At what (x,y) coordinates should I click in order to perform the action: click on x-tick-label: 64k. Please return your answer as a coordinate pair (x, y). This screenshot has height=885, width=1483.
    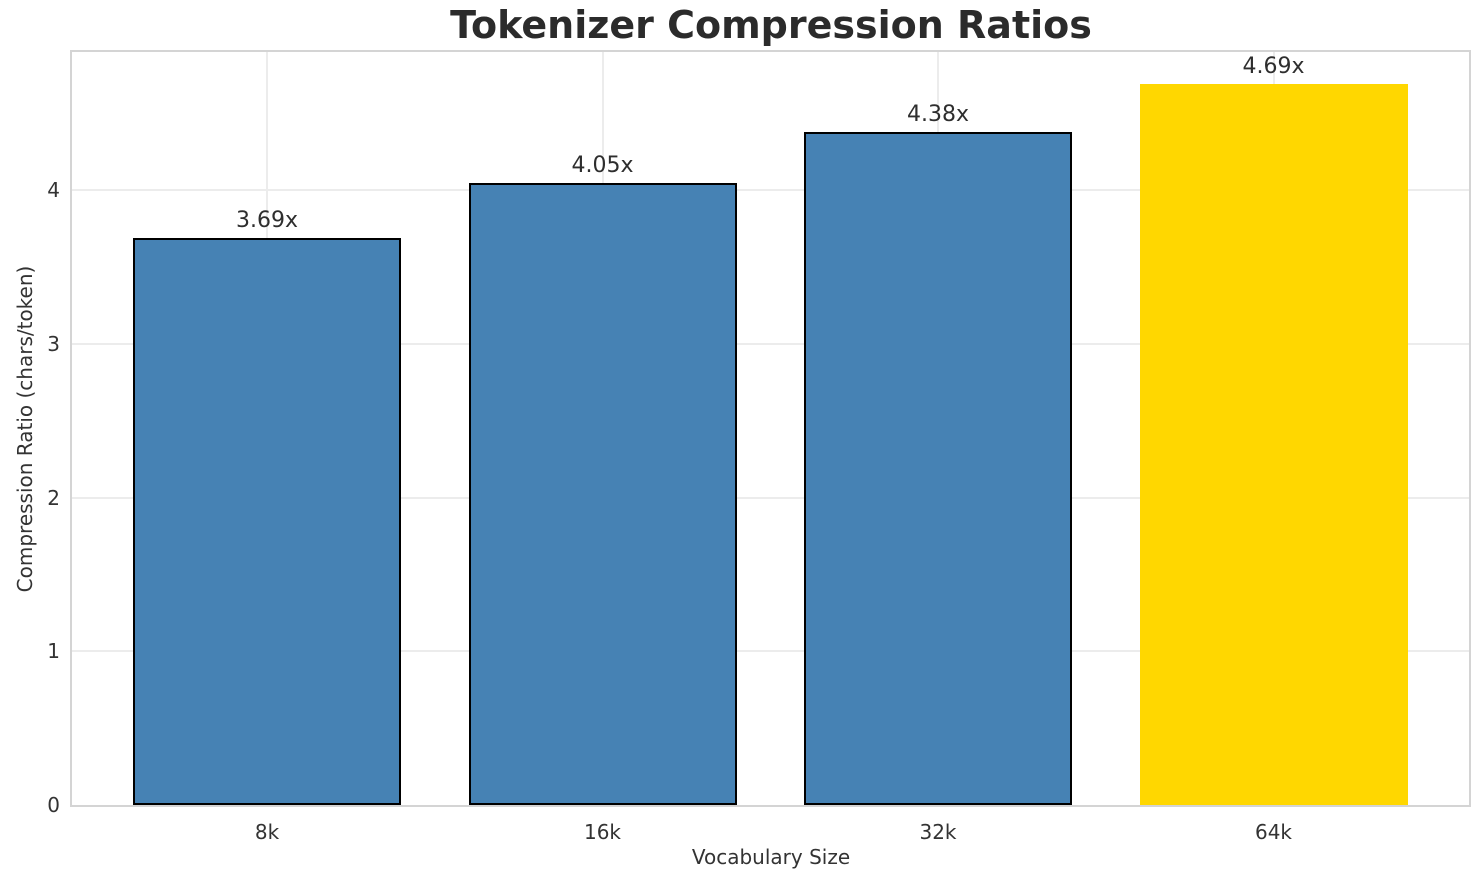
    Looking at the image, I should click on (1273, 832).